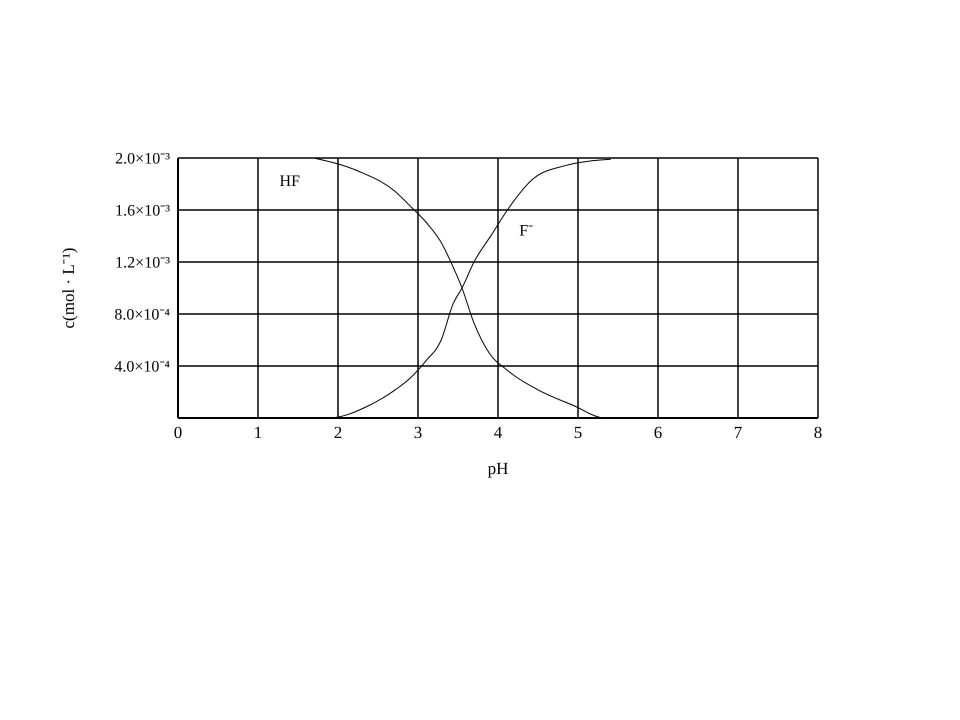 Image resolution: width=960 pixels, height=720 pixels. What do you see at coordinates (418, 432) in the screenshot?
I see `x-tick-label: 3` at bounding box center [418, 432].